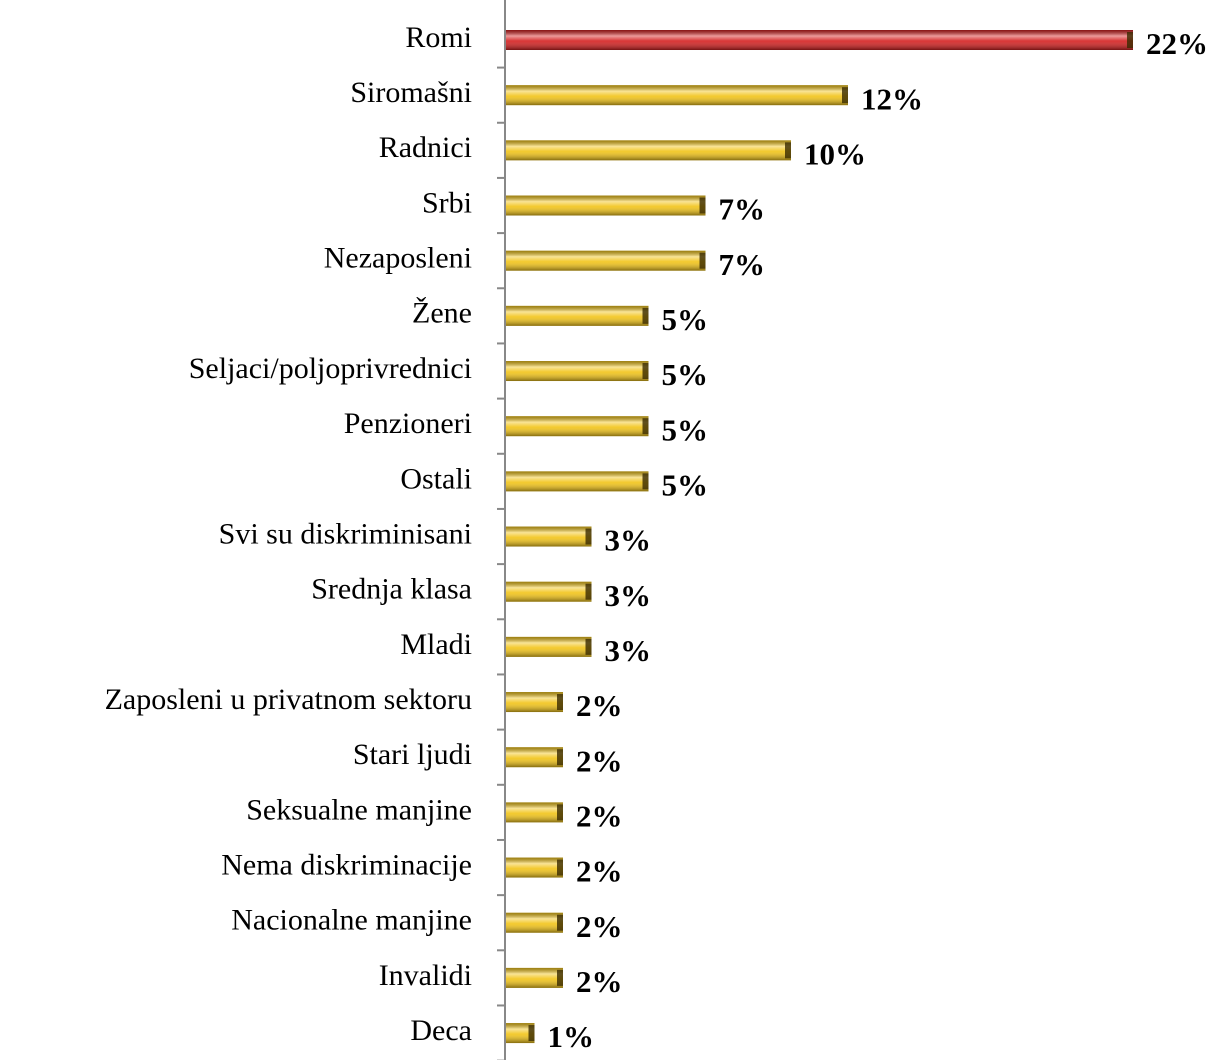 The width and height of the screenshot is (1218, 1060). I want to click on category-label: Mladi, so click(436, 644).